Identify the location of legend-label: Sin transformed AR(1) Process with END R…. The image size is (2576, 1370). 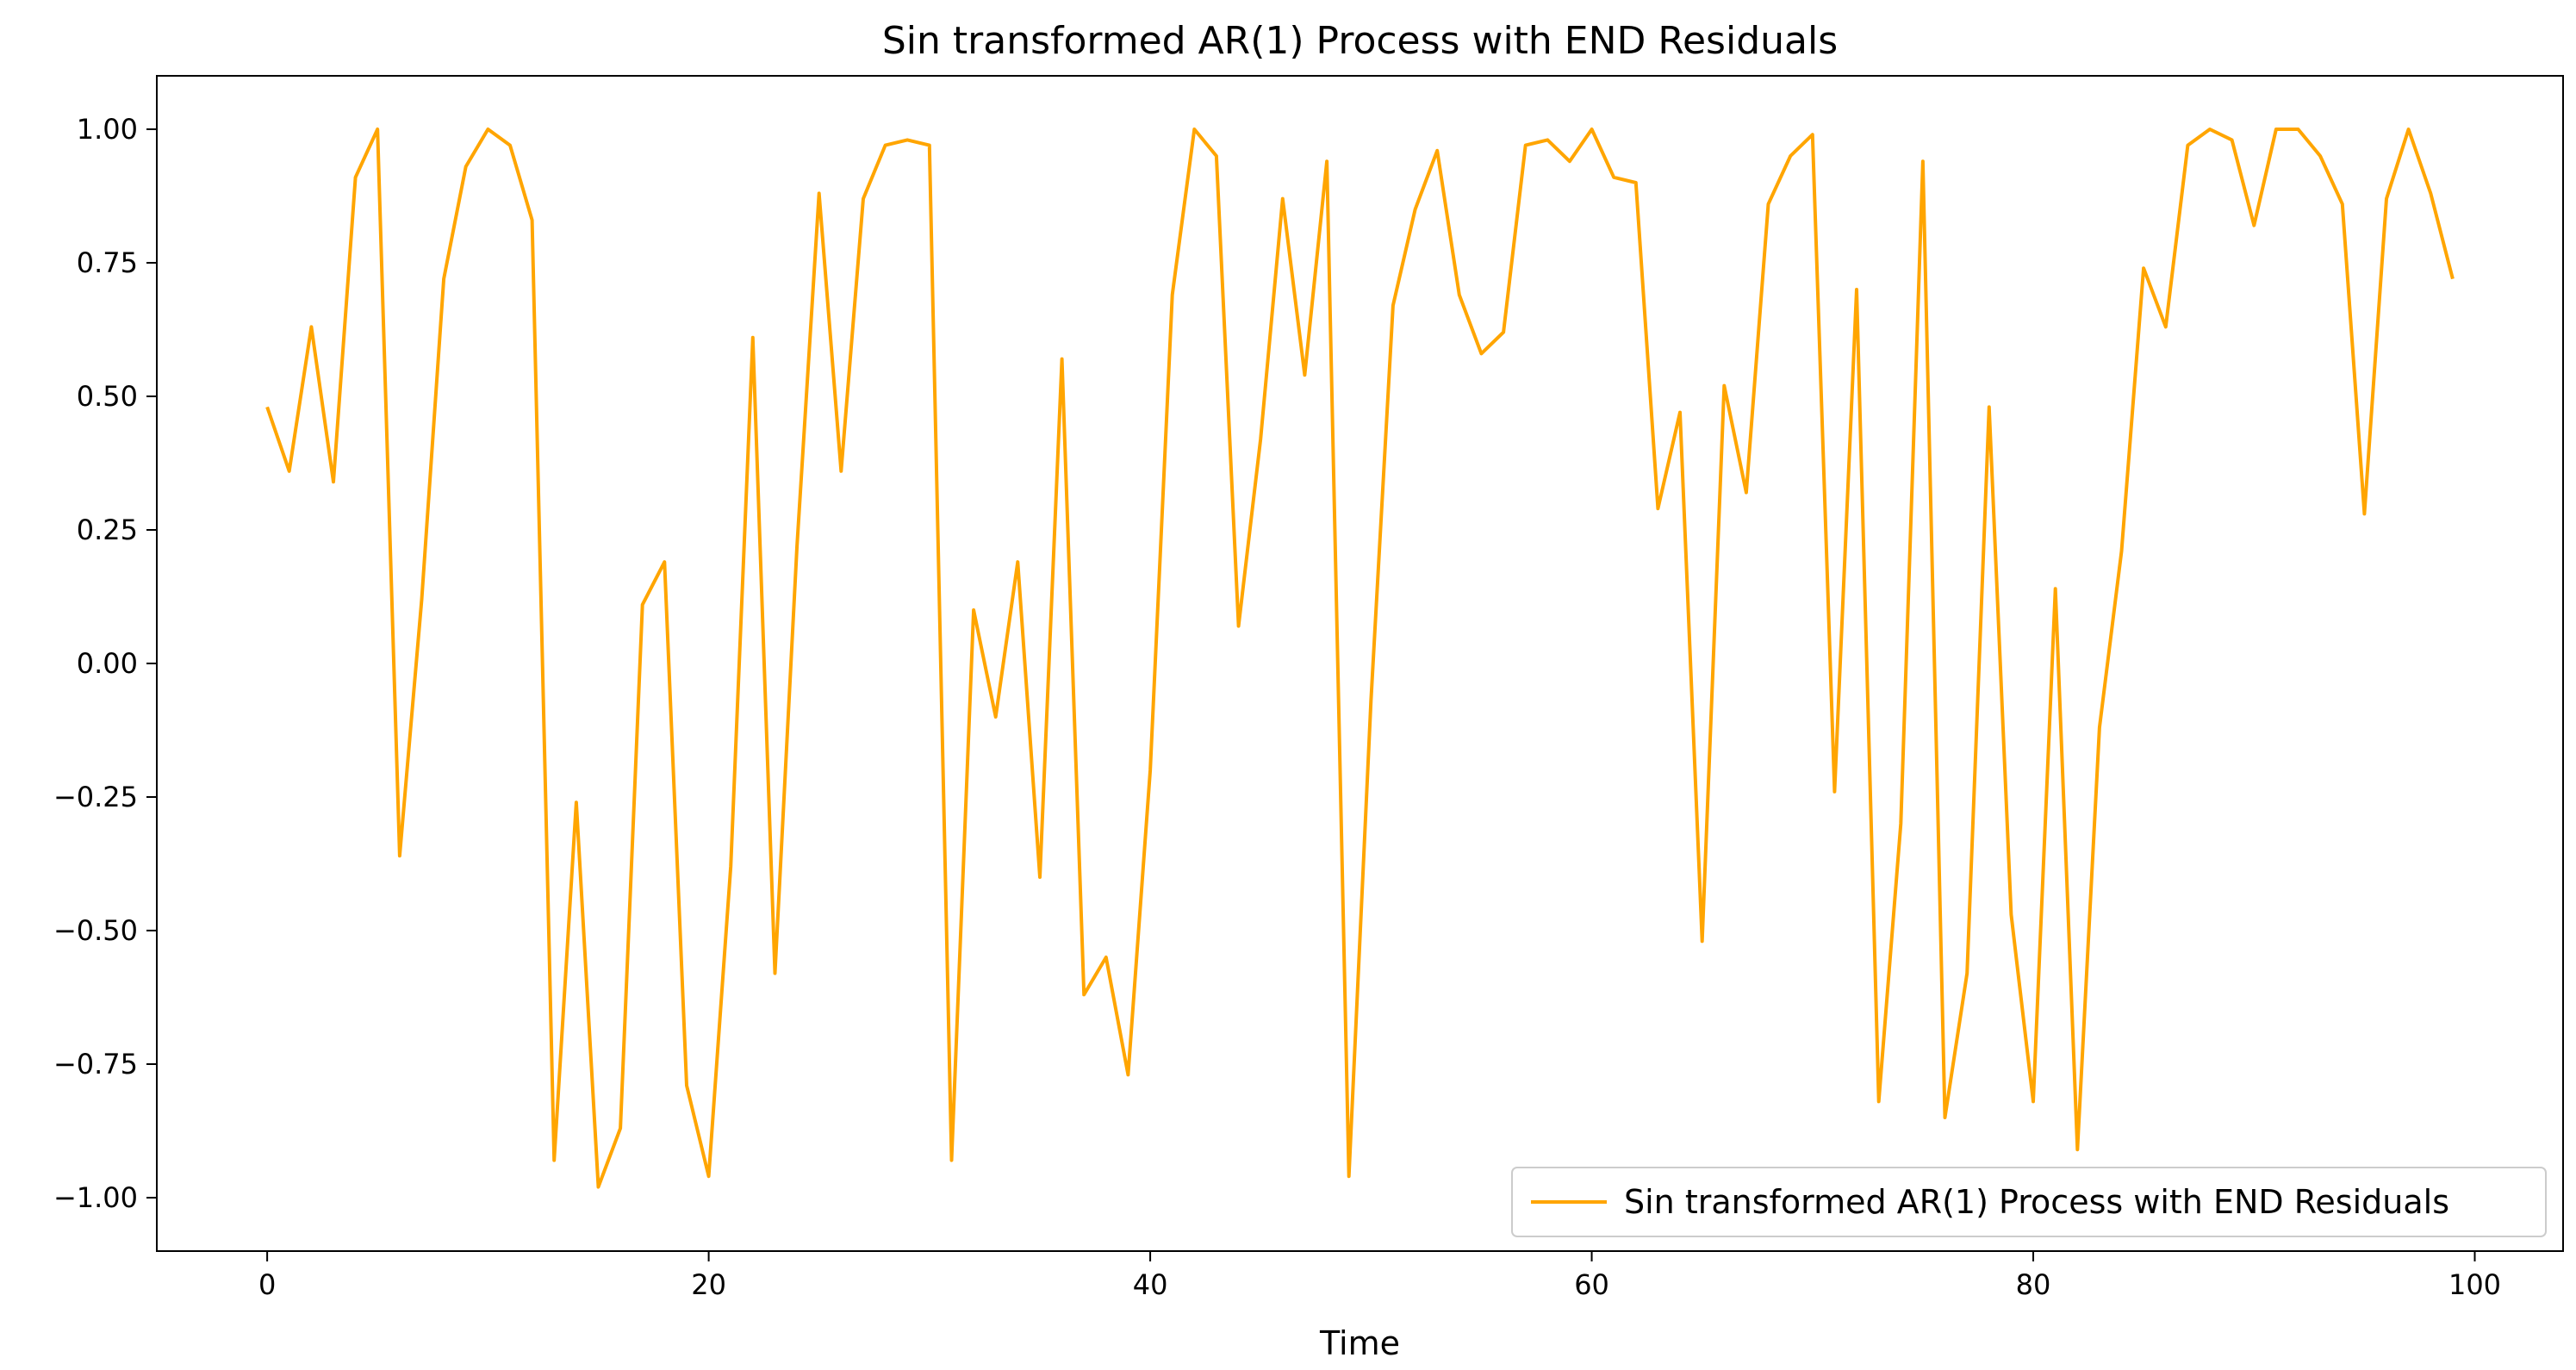
(2037, 1202).